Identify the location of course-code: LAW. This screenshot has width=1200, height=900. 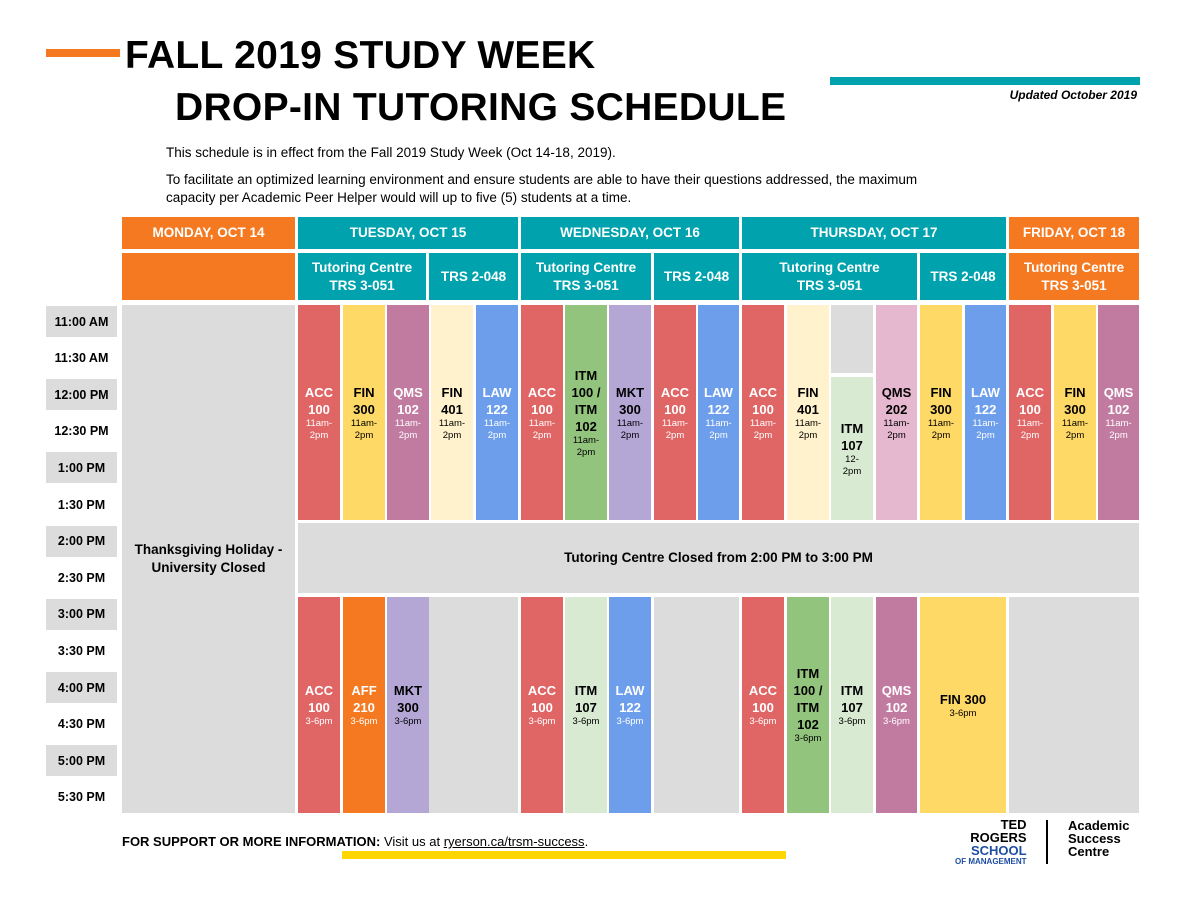
(630, 690).